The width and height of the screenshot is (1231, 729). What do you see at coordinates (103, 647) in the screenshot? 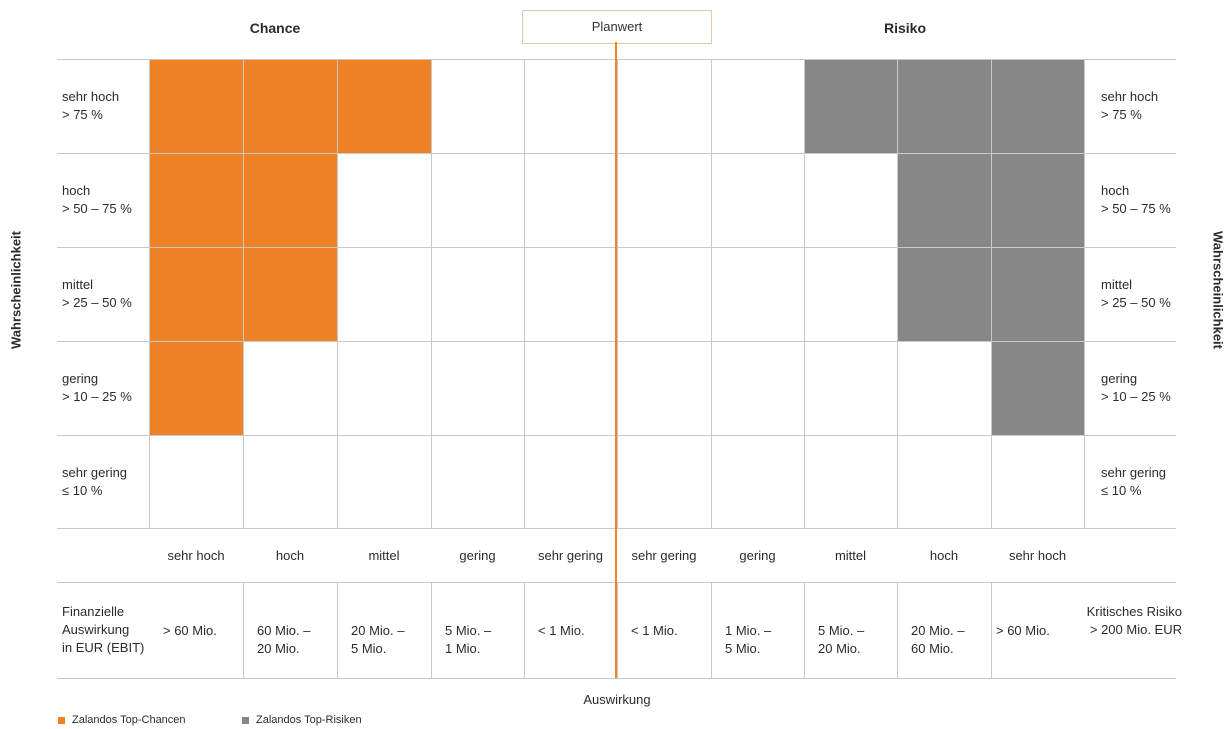
I see `financial-label-line: in EUR (EBIT)` at bounding box center [103, 647].